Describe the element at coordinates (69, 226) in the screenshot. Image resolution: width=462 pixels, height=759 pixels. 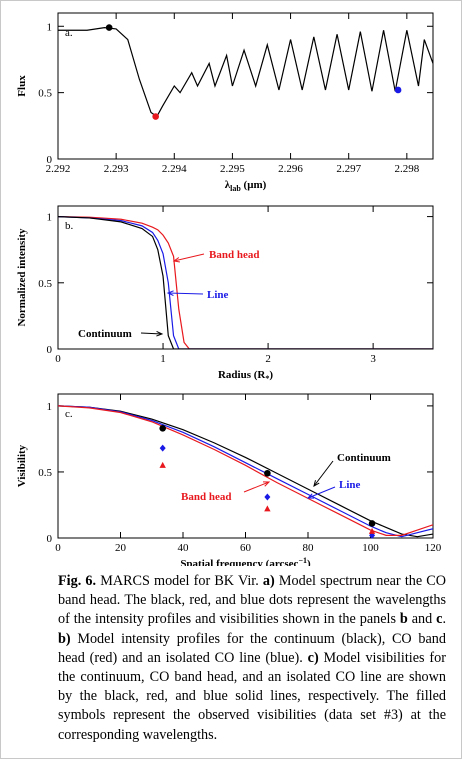
I see `panel-label: b.` at that location.